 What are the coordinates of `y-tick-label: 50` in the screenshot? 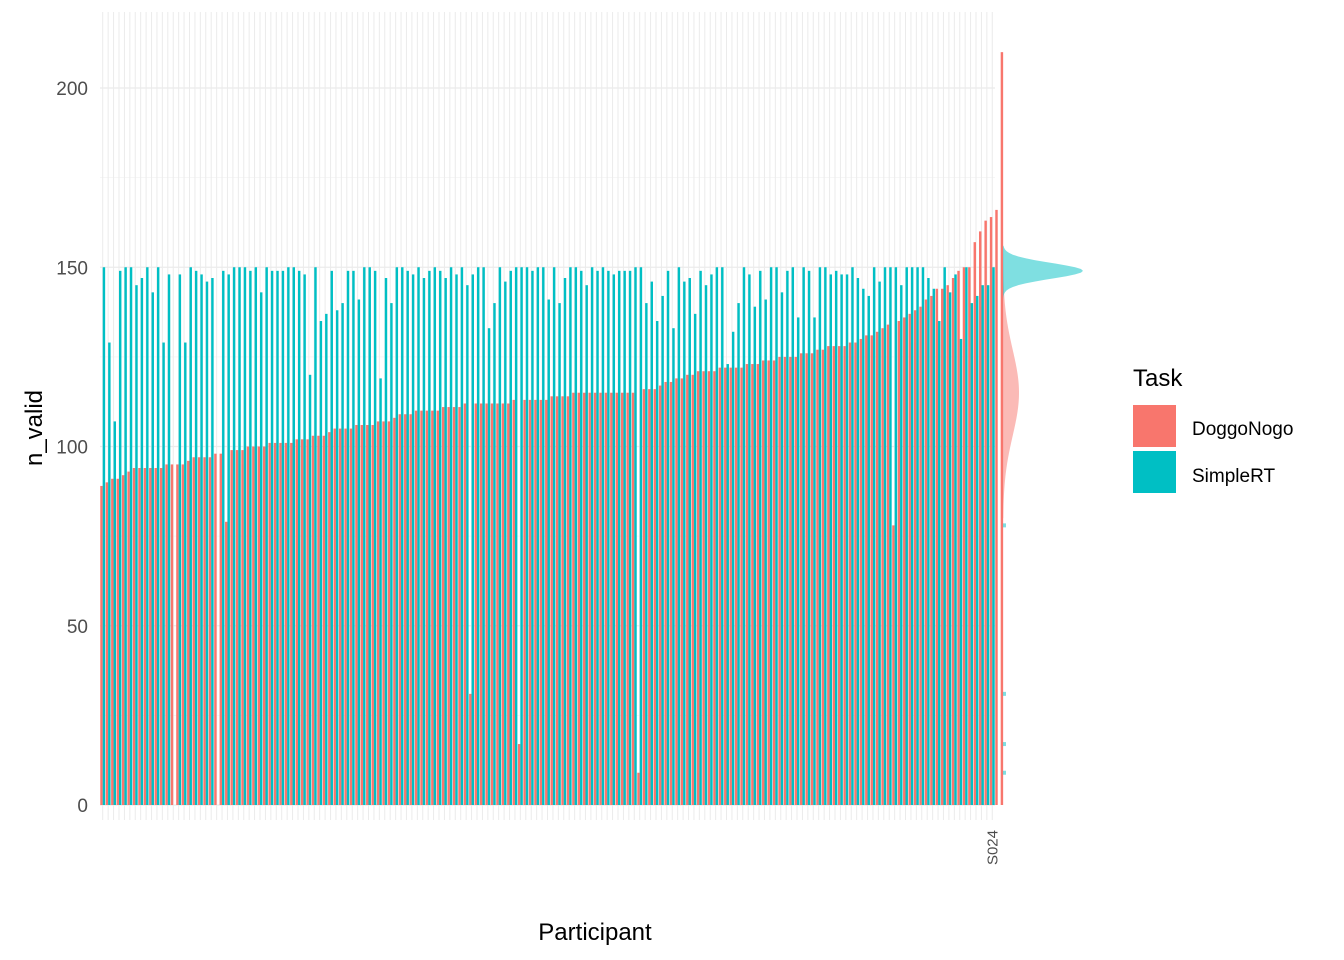 It's located at (77, 627).